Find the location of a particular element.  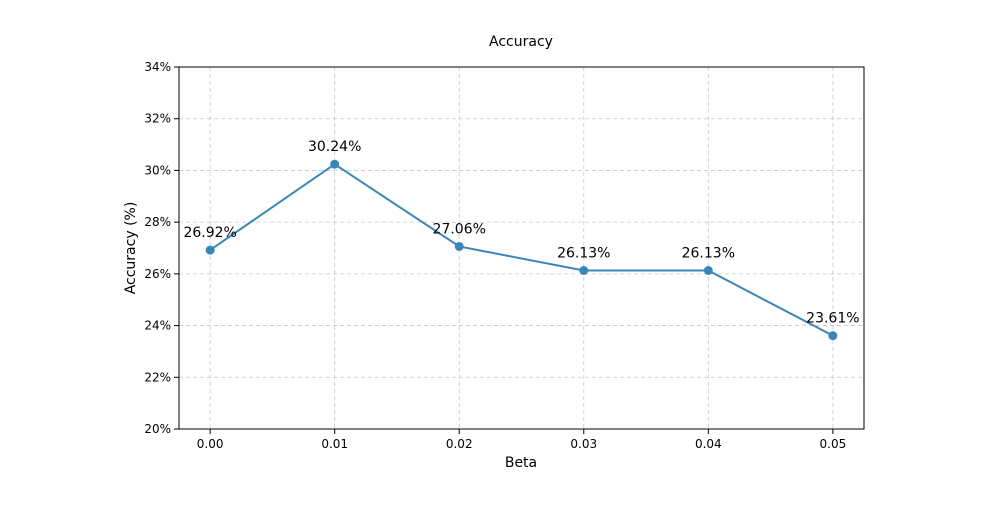

x-tick-label: 0.03 is located at coordinates (583, 444).